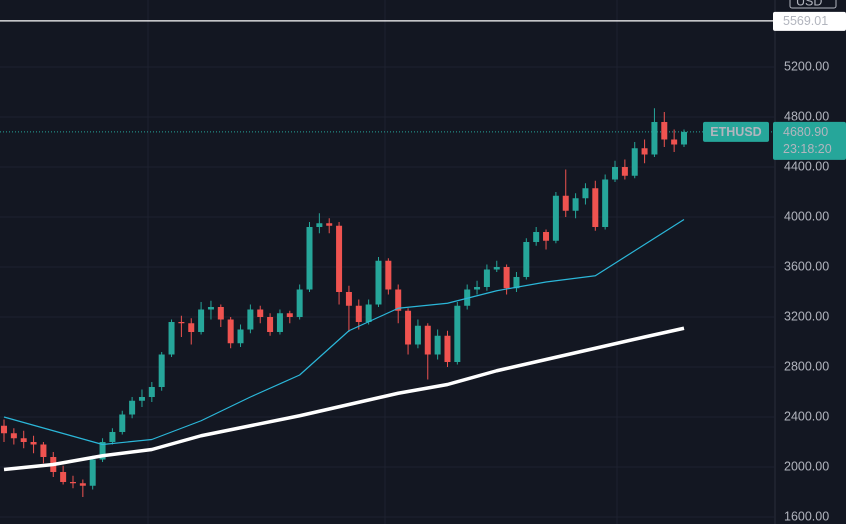 This screenshot has width=846, height=524. What do you see at coordinates (806, 66) in the screenshot?
I see `y-tick-label: 5200.00` at bounding box center [806, 66].